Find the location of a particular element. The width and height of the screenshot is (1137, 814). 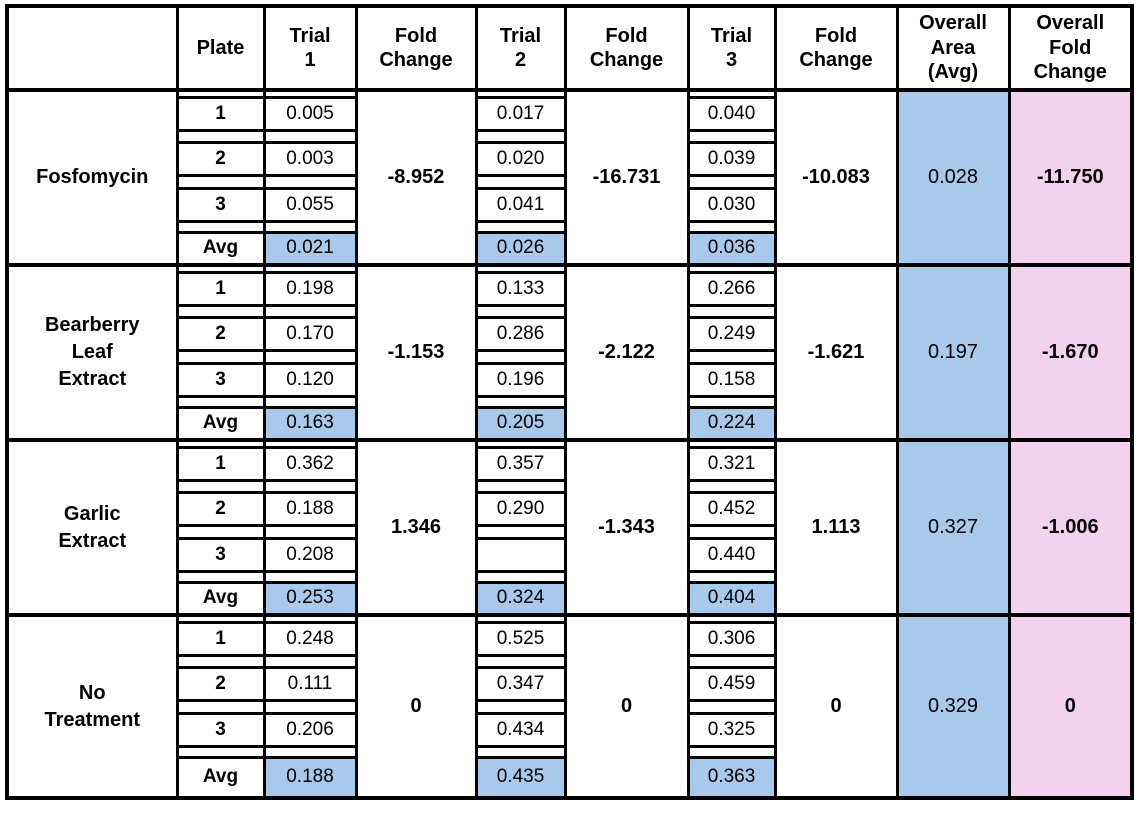

trial-3-value: 0.306 is located at coordinates (731, 639).